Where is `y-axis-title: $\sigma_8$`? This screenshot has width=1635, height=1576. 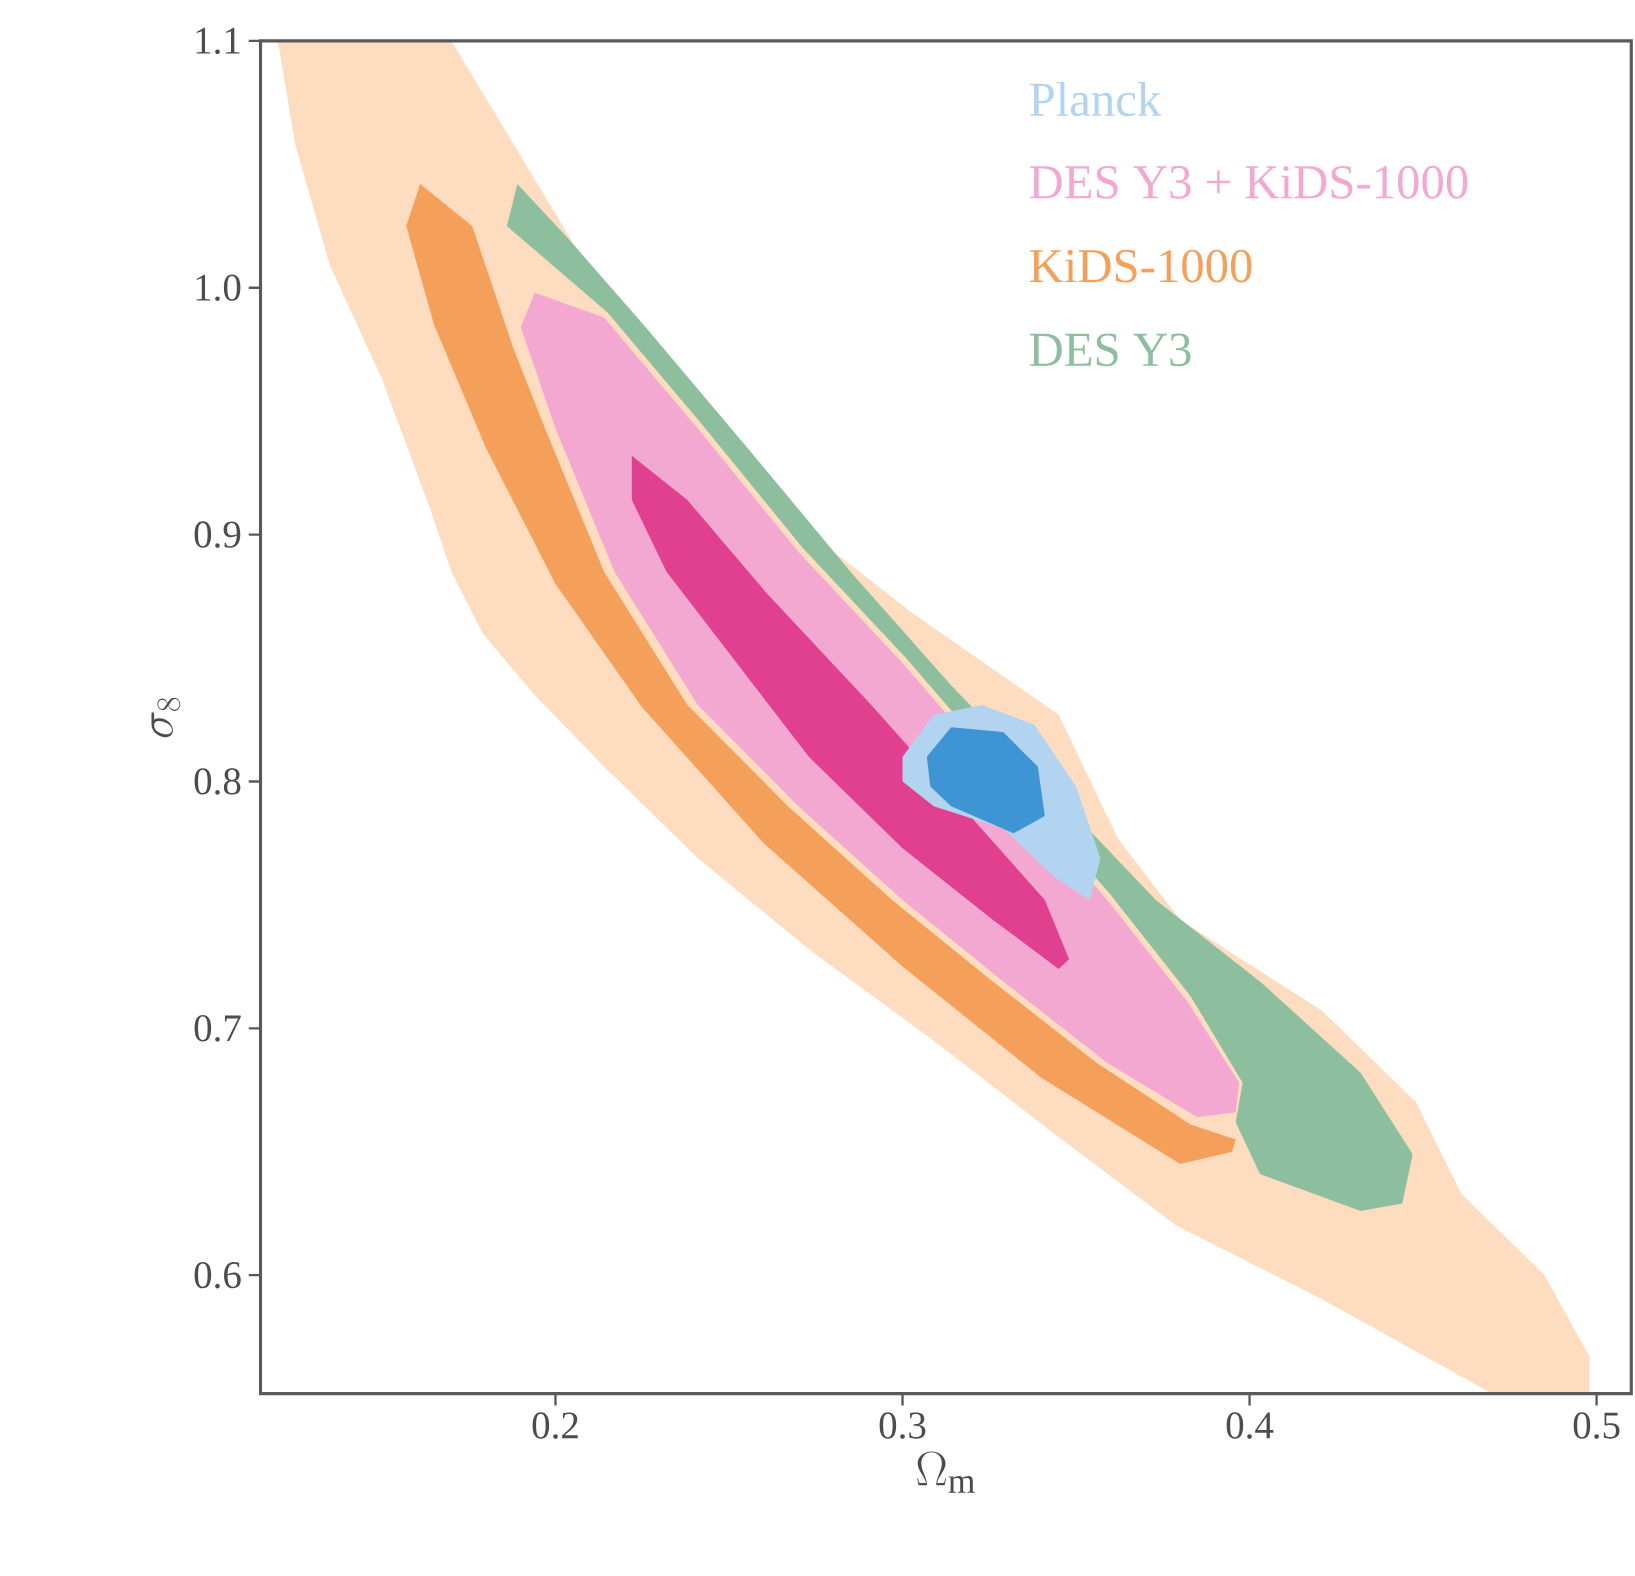
y-axis-title: $\sigma_8$ is located at coordinates (166, 717).